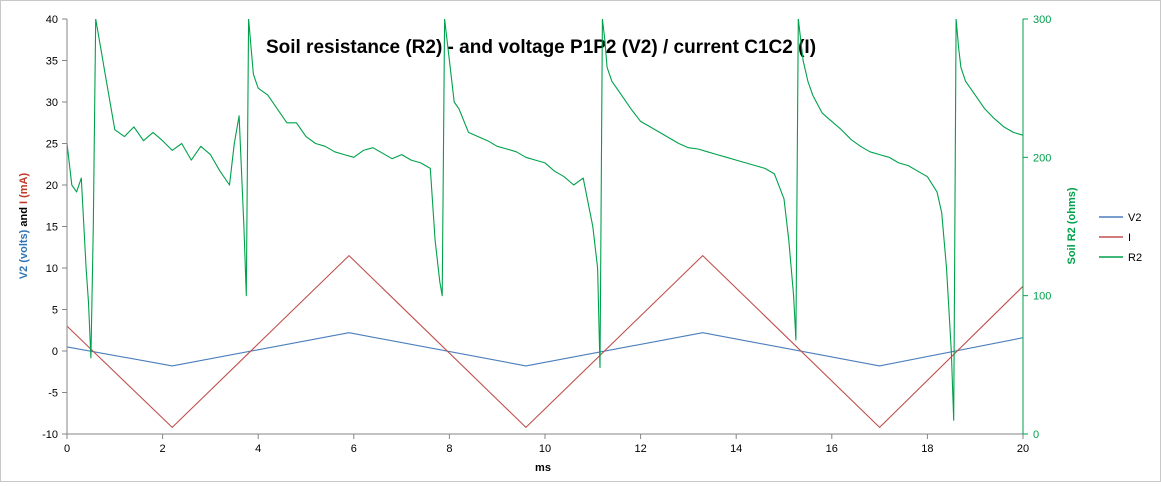 This screenshot has width=1161, height=486. What do you see at coordinates (53, 394) in the screenshot?
I see `y-left-tick-label: -5` at bounding box center [53, 394].